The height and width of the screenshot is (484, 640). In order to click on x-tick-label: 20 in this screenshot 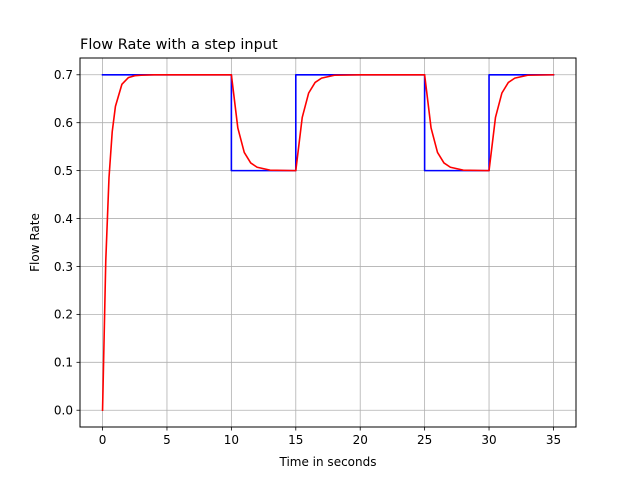, I will do `click(360, 440)`.